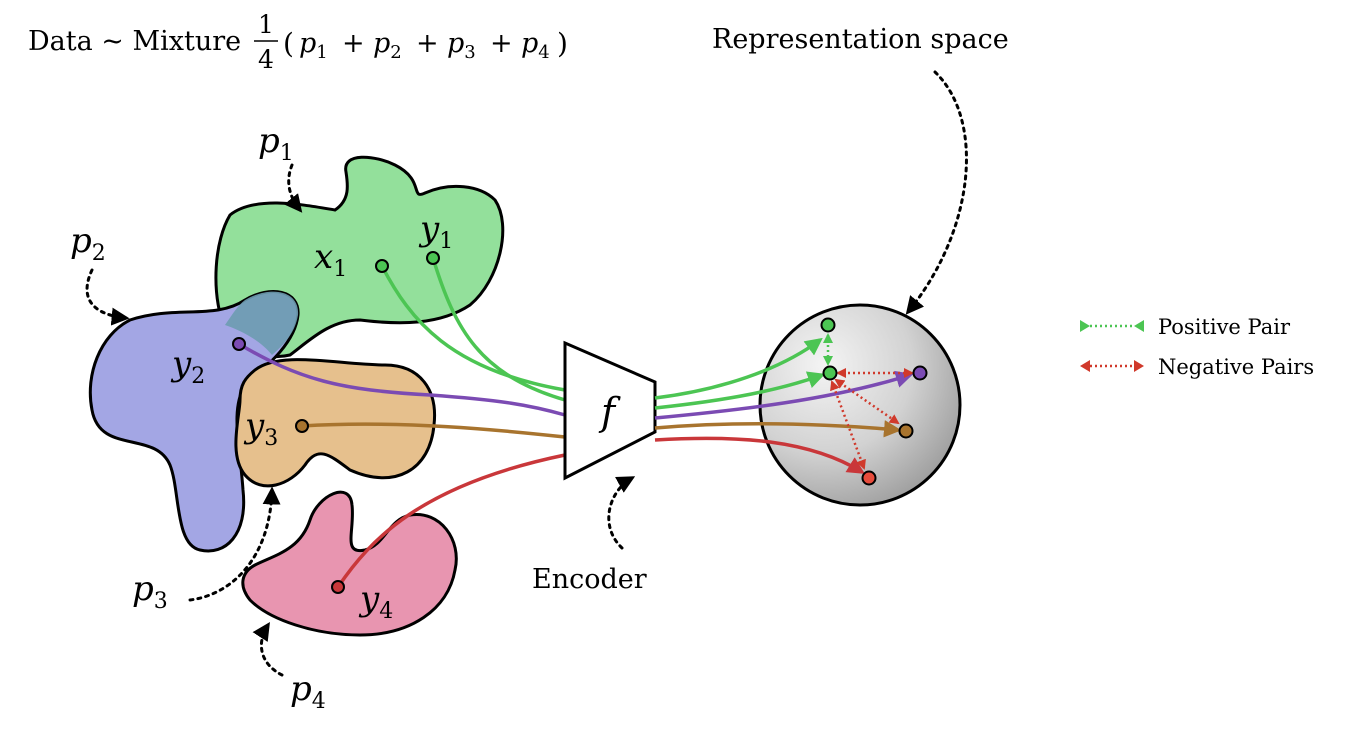 The height and width of the screenshot is (750, 1358). Describe the element at coordinates (828, 325) in the screenshot. I see `embedding-x1` at that location.